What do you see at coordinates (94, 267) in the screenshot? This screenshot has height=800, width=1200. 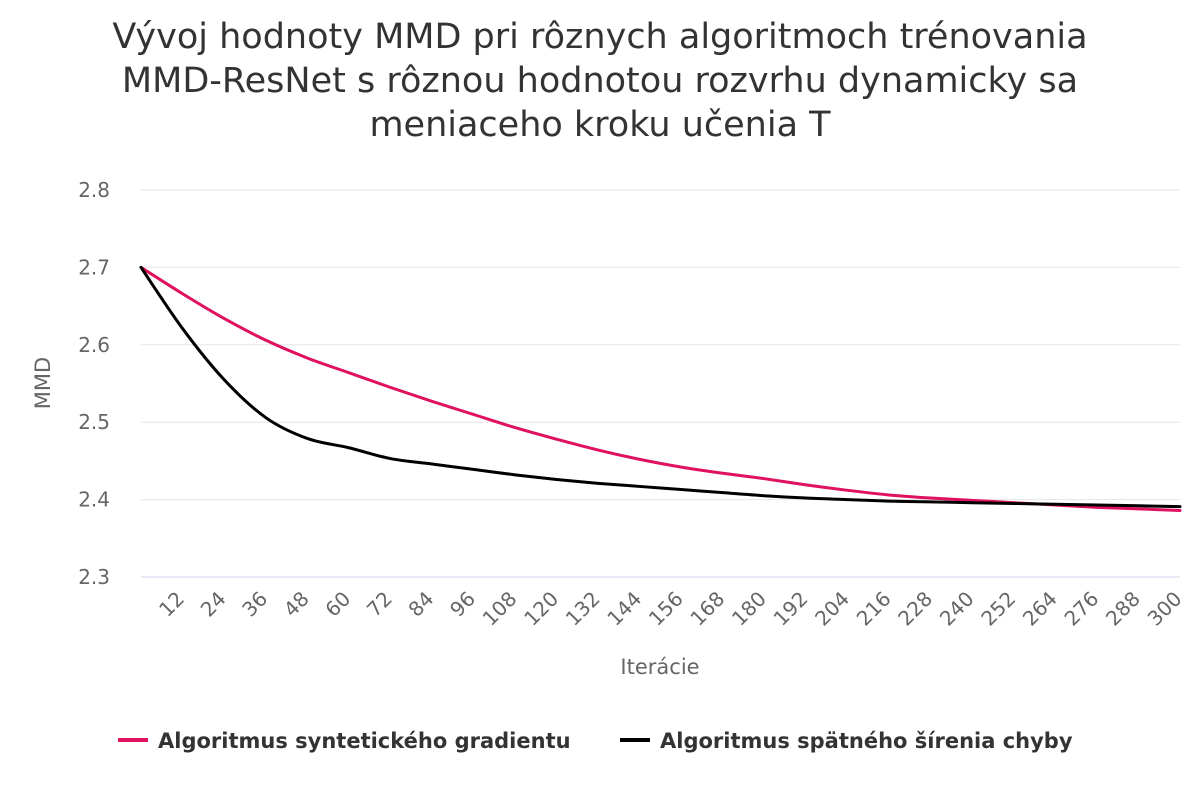 I see `y-tick-label: 2.7` at bounding box center [94, 267].